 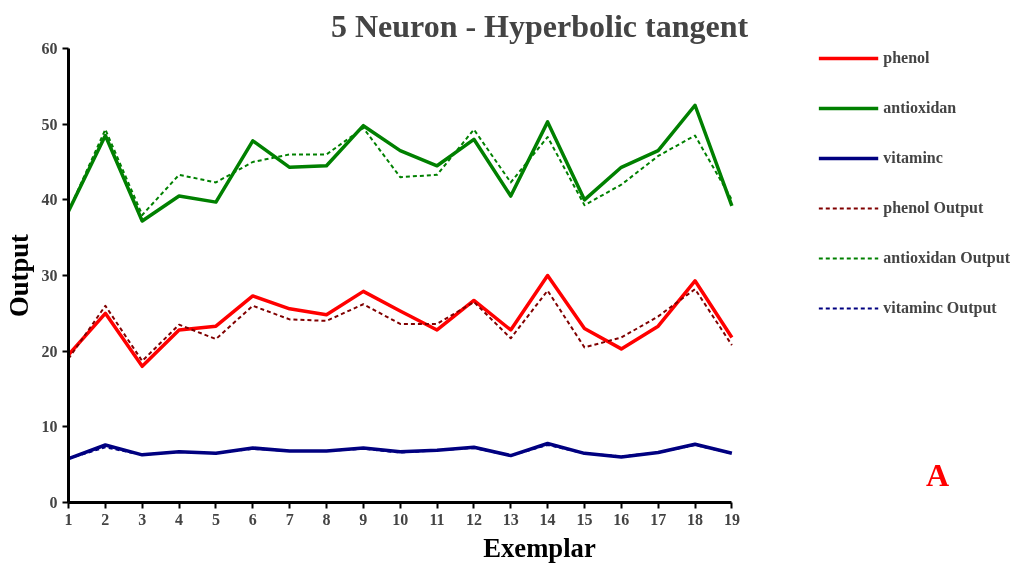 What do you see at coordinates (179, 519) in the screenshot?
I see `x-tick-label: 4` at bounding box center [179, 519].